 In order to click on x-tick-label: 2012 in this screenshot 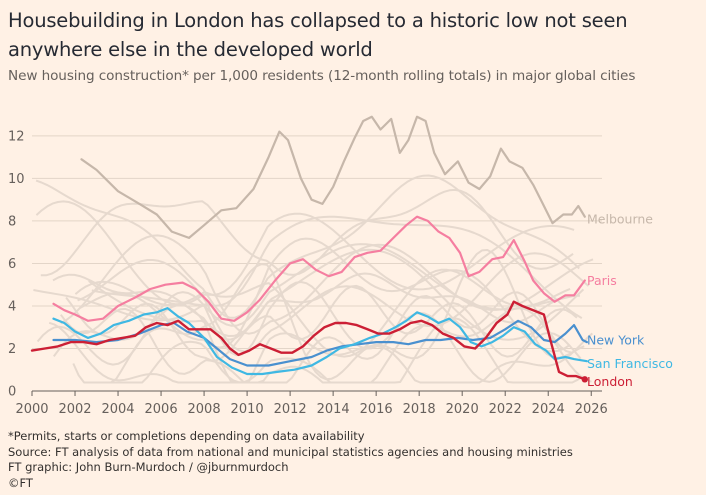, I will do `click(290, 409)`.